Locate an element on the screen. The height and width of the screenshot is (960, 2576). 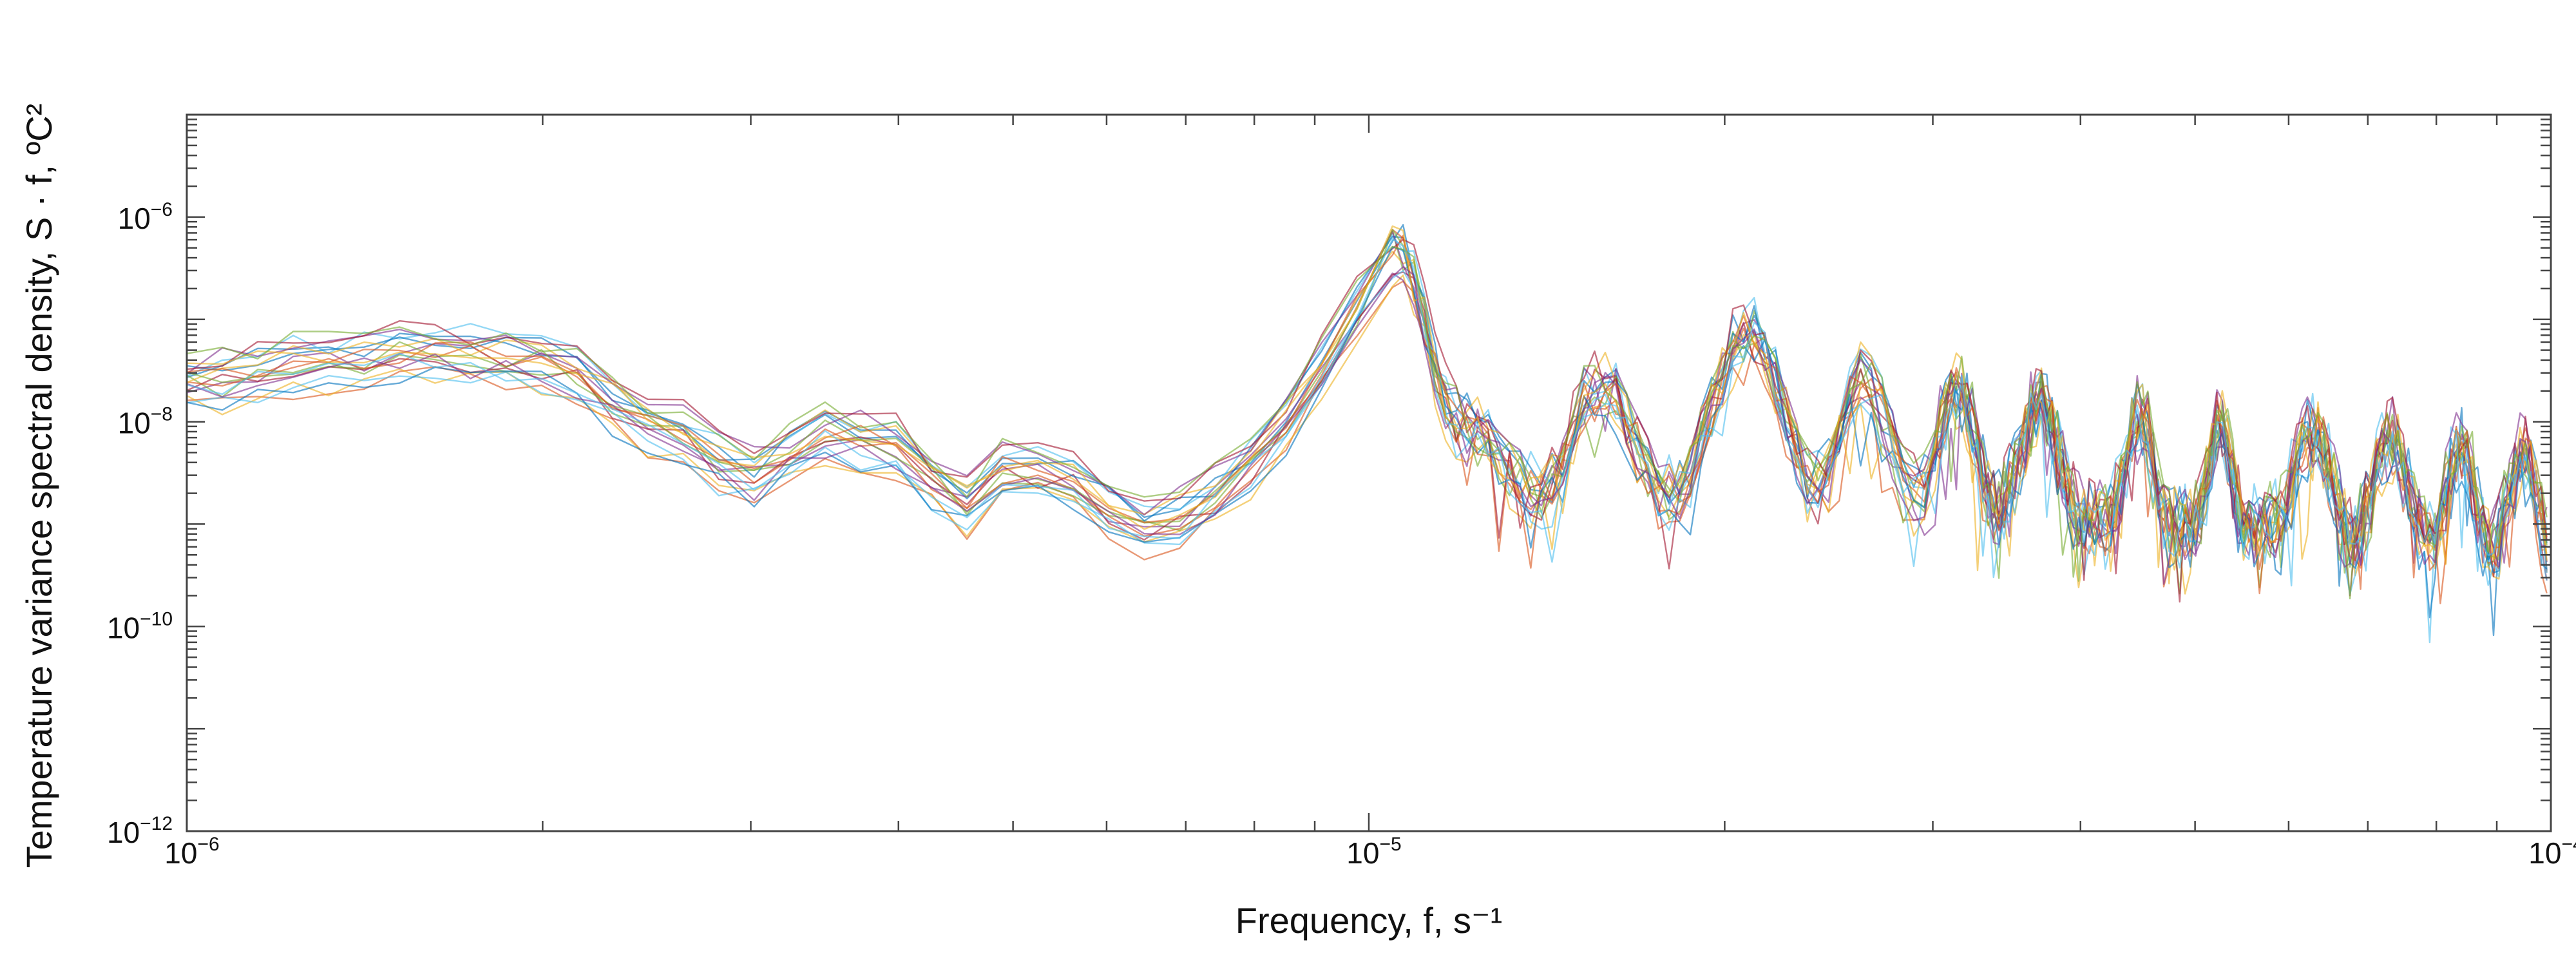
x-axis-label: Frequency, f, s⁻¹ is located at coordinates (1369, 920).